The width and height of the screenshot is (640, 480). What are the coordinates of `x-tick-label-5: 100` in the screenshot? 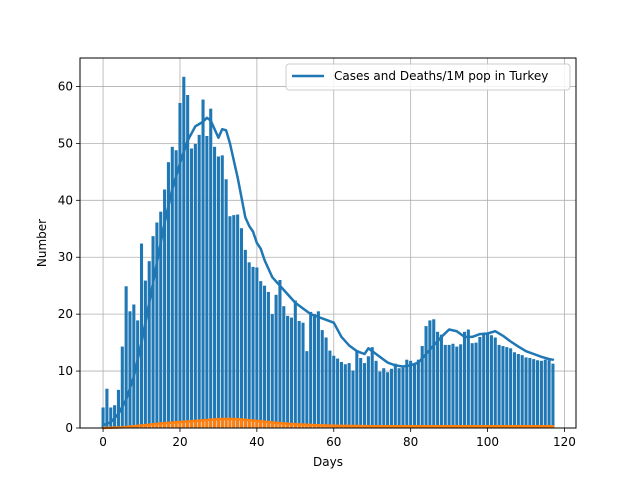 It's located at (487, 442).